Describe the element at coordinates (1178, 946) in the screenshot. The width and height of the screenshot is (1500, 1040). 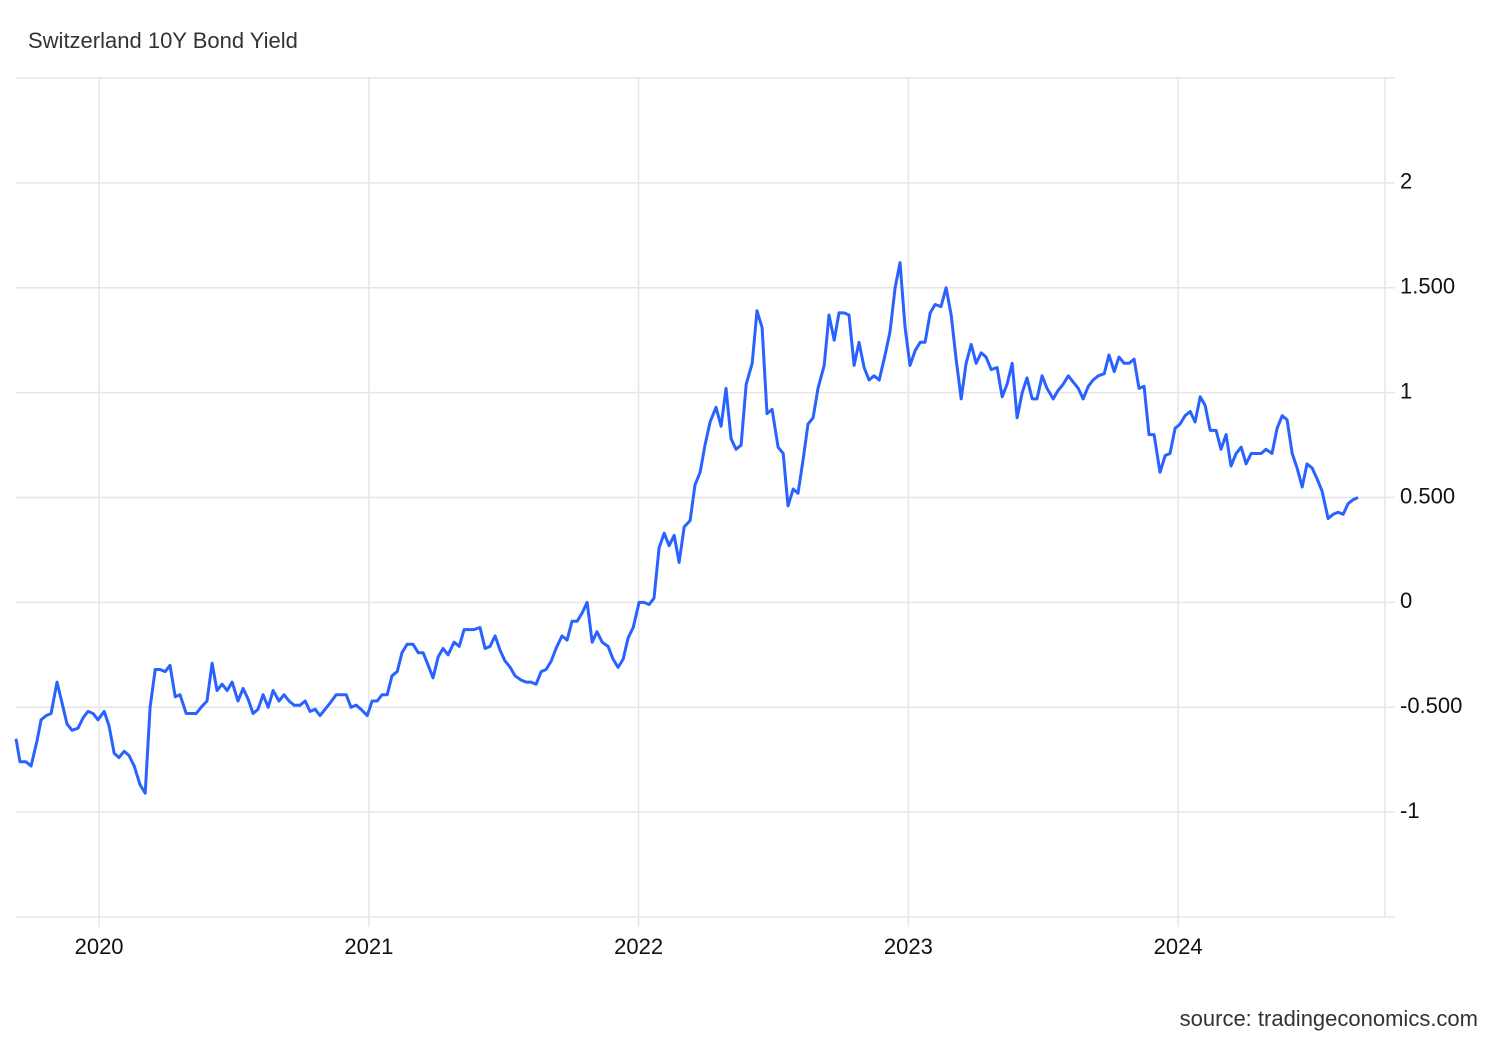
I see `x-tick-label: 2024` at that location.